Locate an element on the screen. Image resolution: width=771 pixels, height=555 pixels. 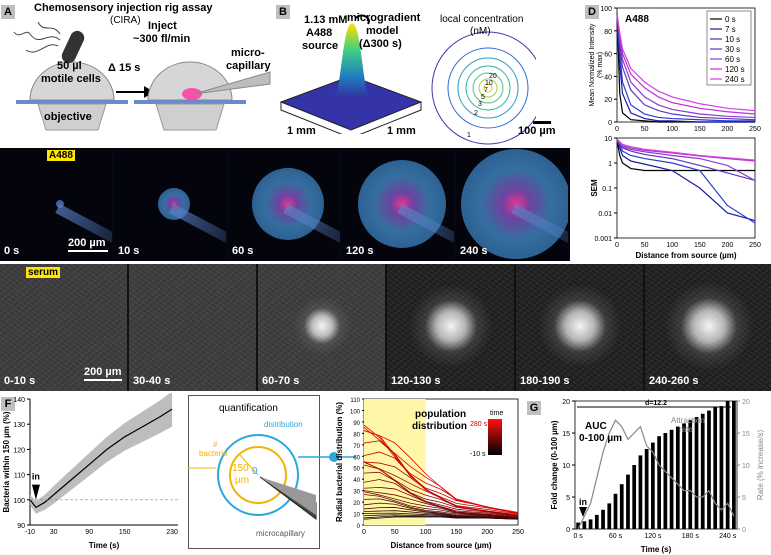
injection-arrow-icon is located at coordinates (583, 512).